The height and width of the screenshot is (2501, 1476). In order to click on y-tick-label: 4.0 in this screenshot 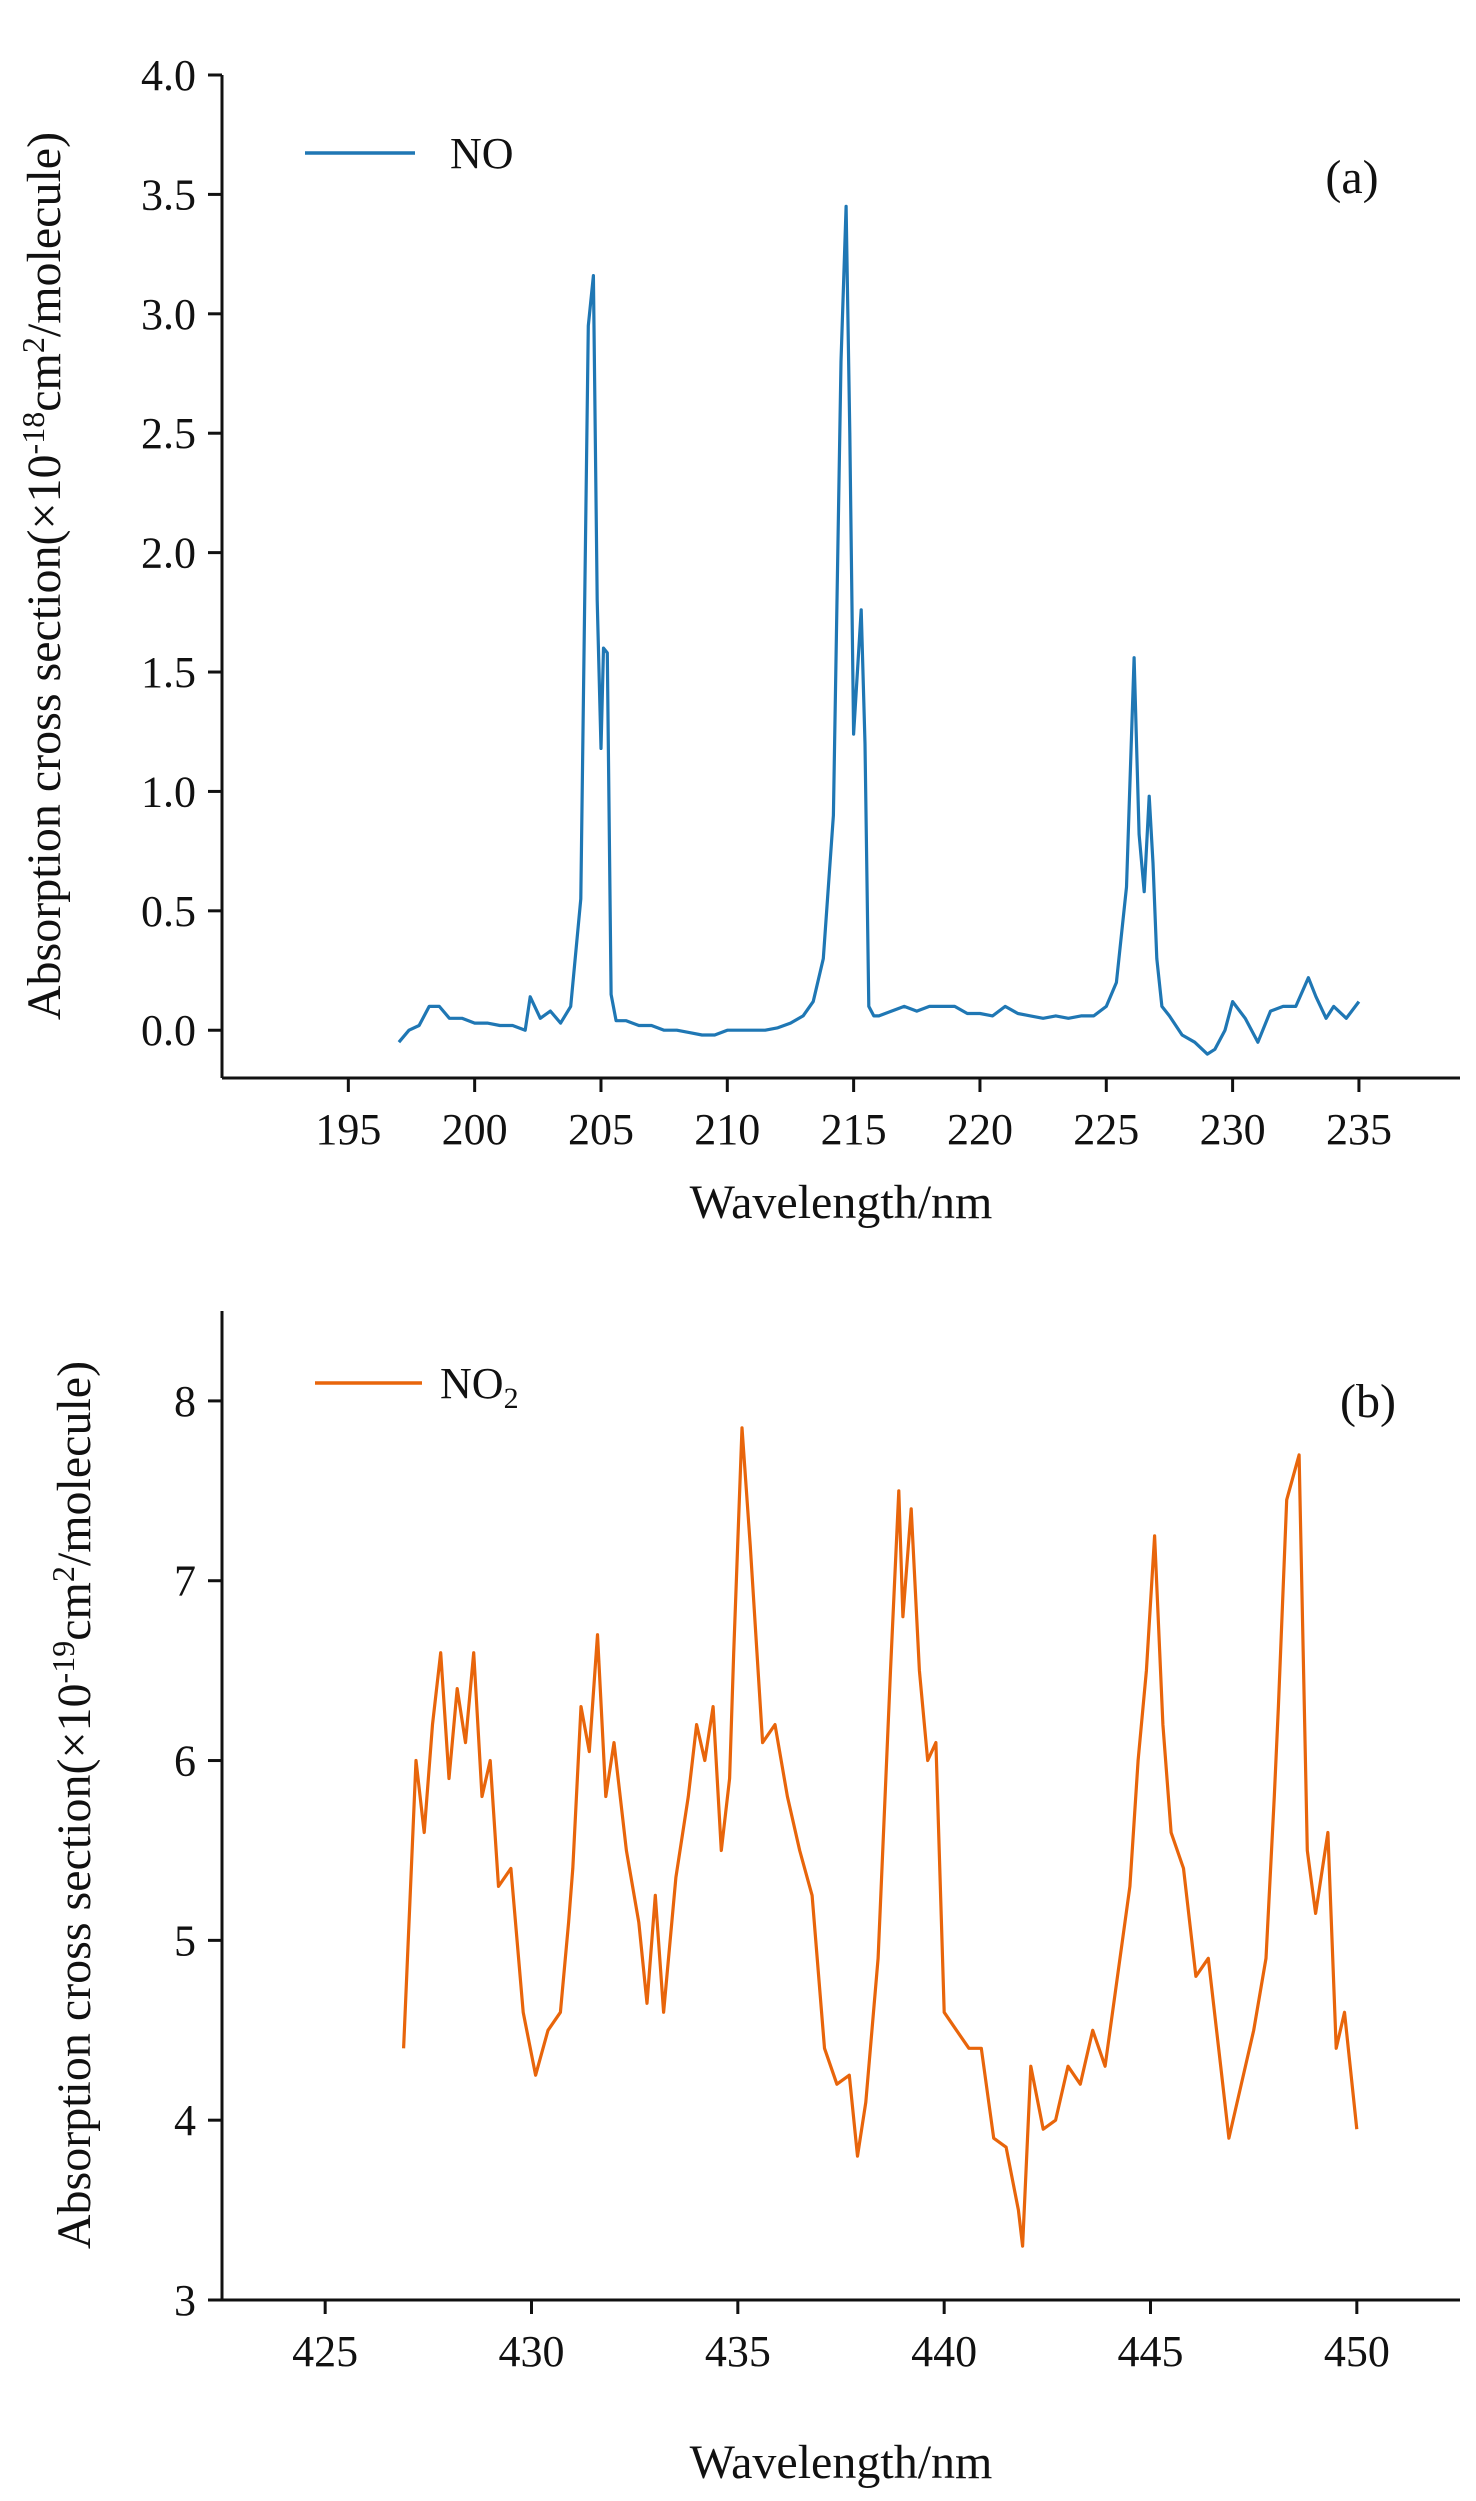, I will do `click(168, 75)`.